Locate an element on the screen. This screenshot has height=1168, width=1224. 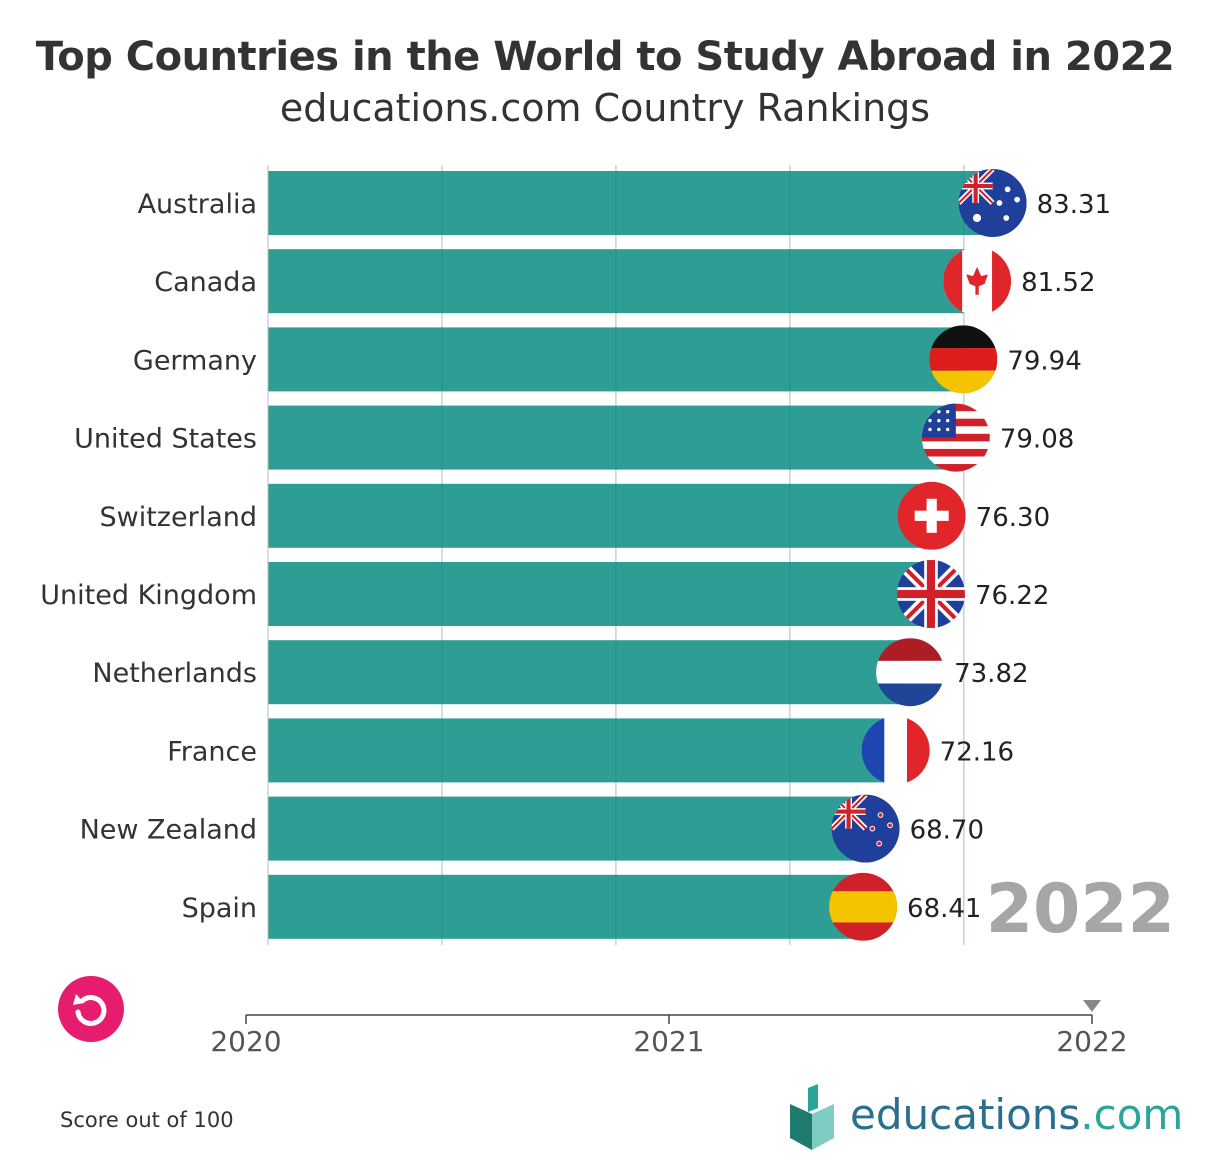
category-label: New Zealand is located at coordinates (168, 830).